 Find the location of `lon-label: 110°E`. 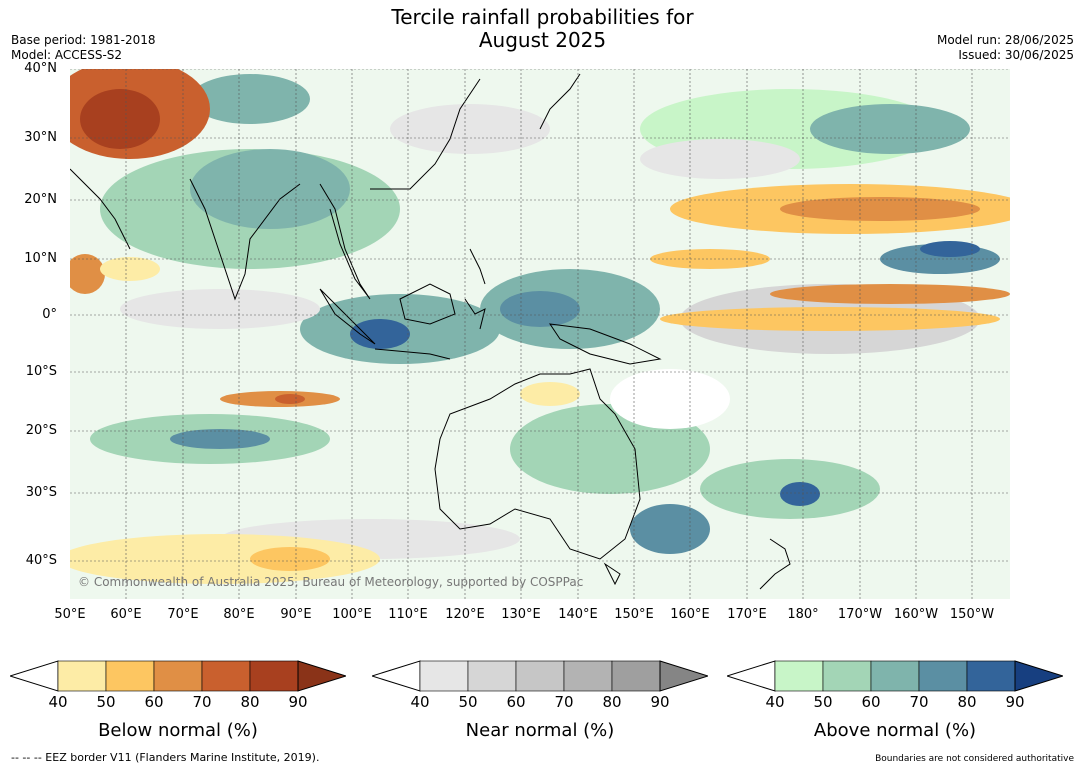

lon-label: 110°E is located at coordinates (408, 614).